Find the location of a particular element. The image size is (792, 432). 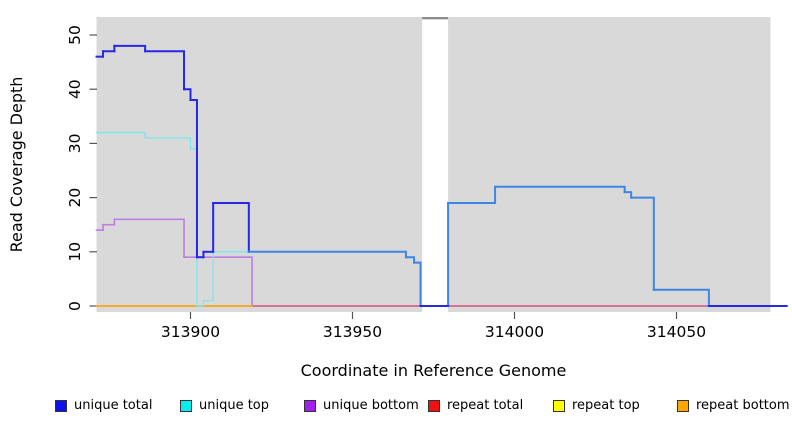

x-tick-label: 313950 is located at coordinates (352, 332).